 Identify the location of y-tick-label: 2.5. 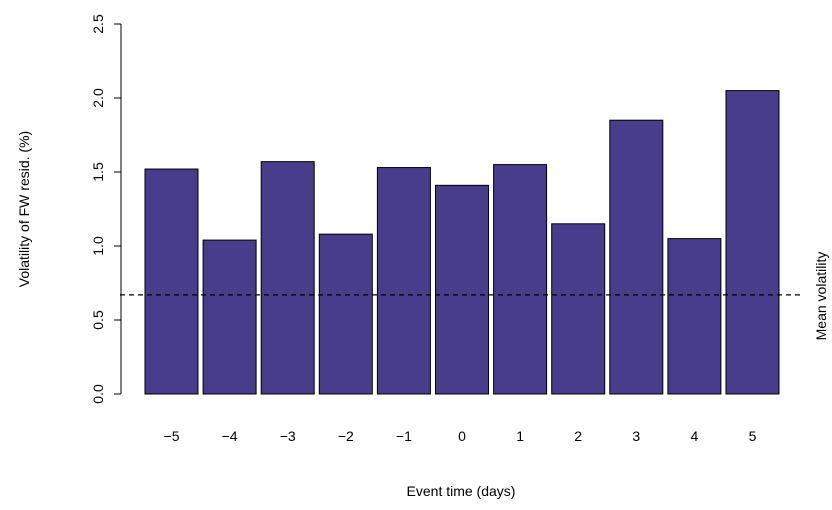
(98, 24).